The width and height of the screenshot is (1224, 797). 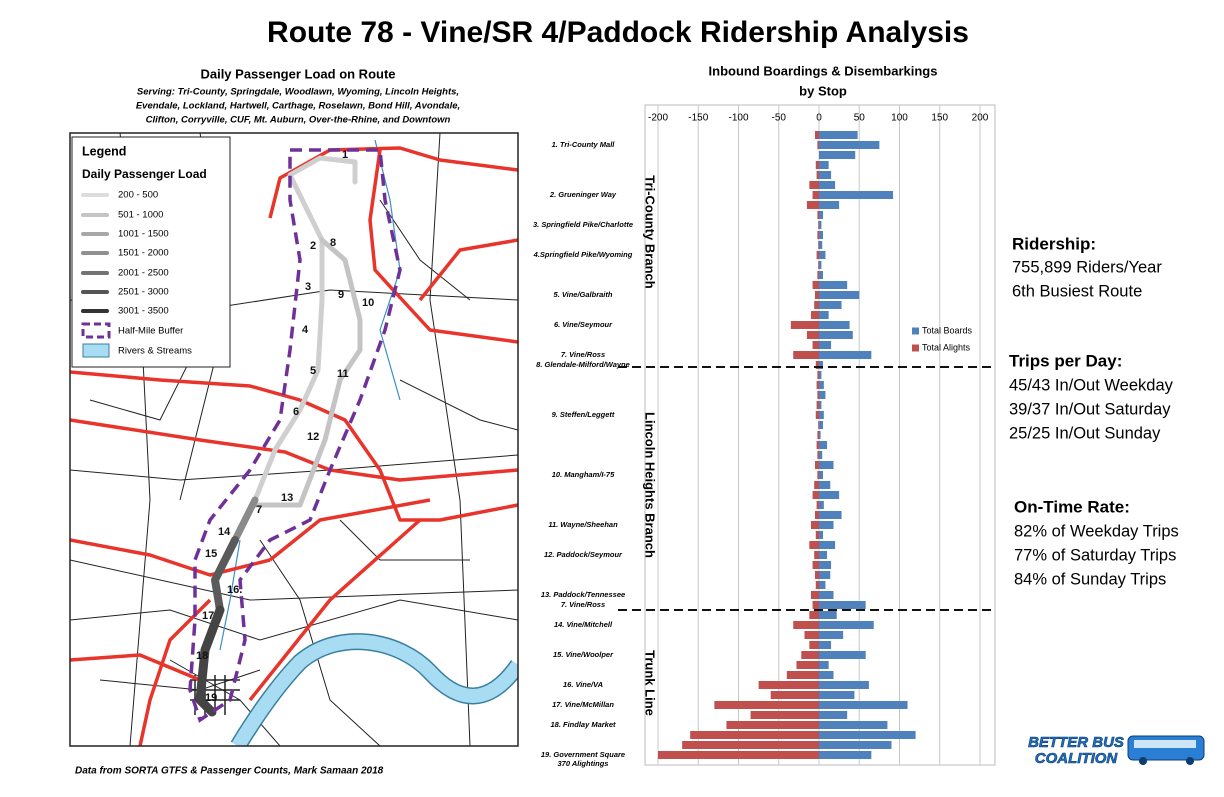 I want to click on y-tick-label: 2. Grueninger Way, so click(x=583, y=194).